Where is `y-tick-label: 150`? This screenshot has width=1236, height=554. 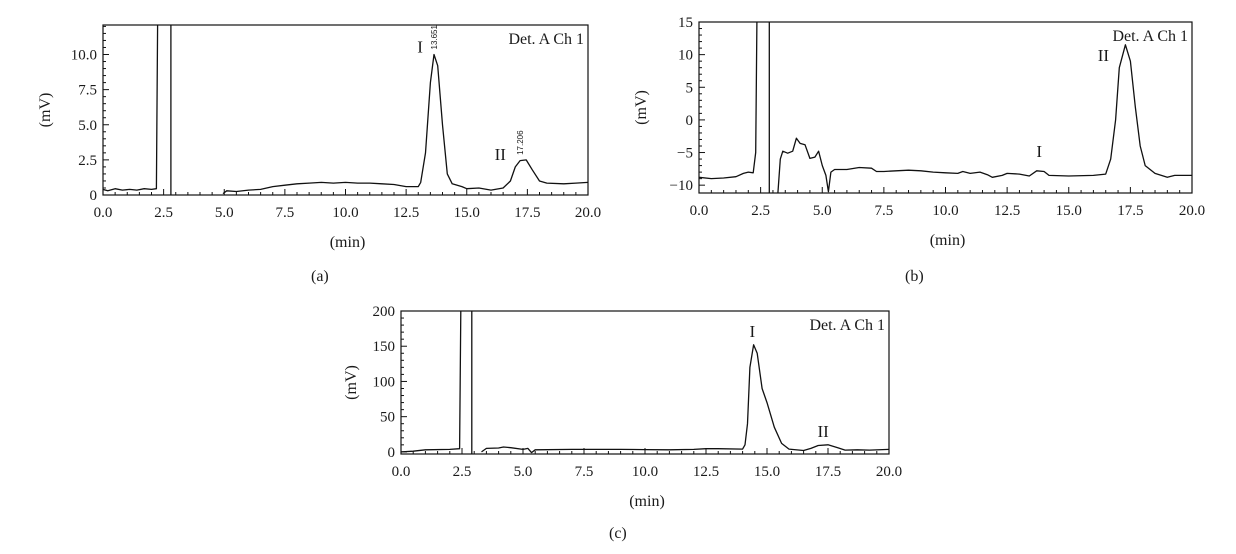 y-tick-label: 150 is located at coordinates (384, 347).